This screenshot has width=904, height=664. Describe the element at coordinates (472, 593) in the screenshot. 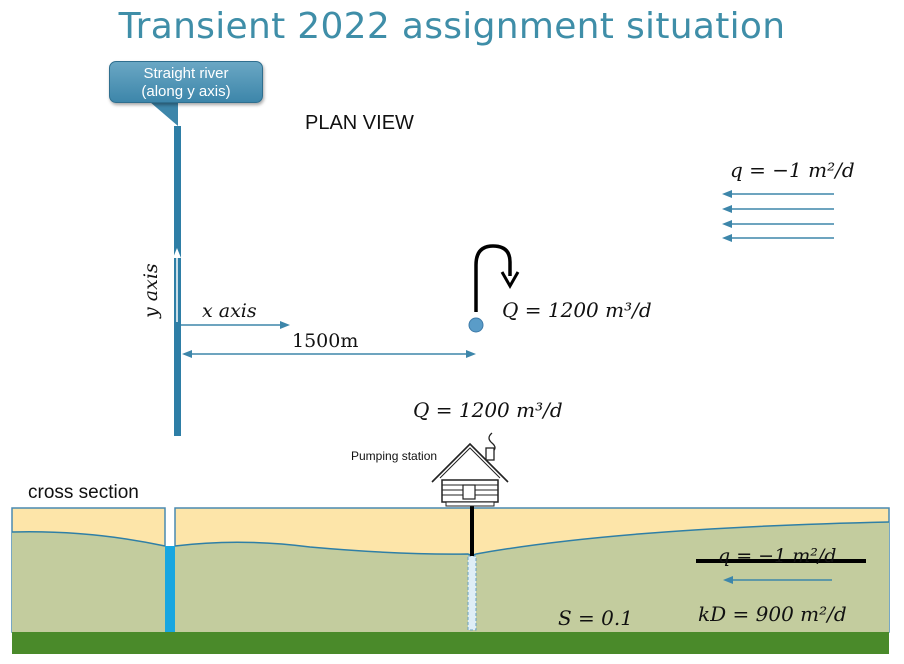

I see `well-screen` at that location.